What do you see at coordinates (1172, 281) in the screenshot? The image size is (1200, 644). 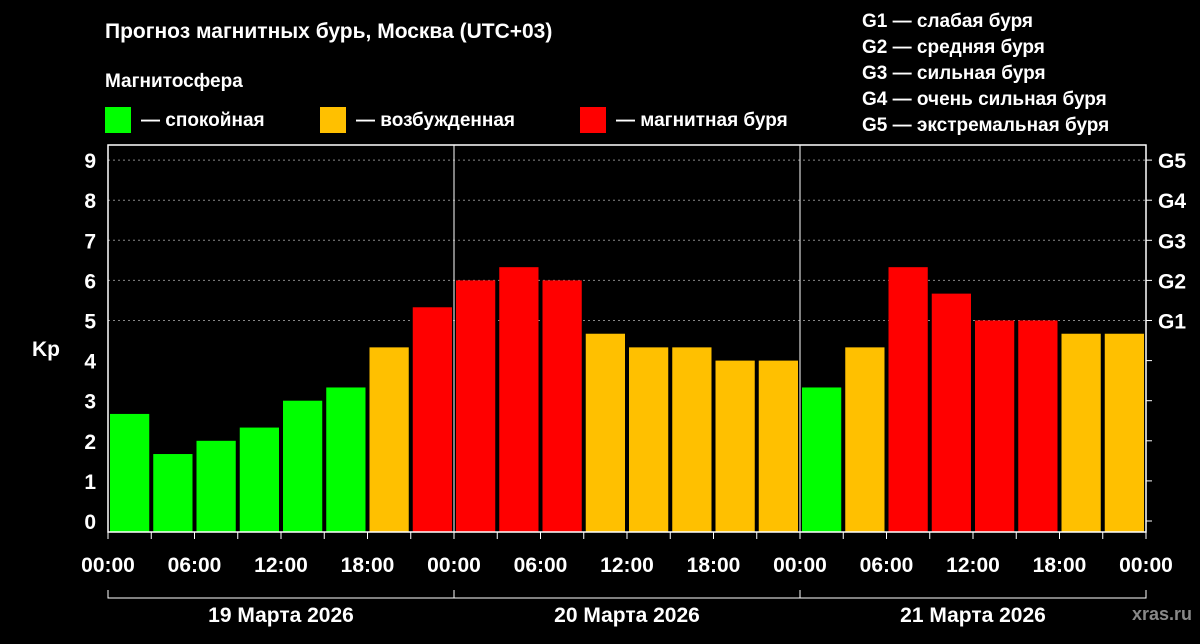 I see `g-tick-label: G2` at bounding box center [1172, 281].